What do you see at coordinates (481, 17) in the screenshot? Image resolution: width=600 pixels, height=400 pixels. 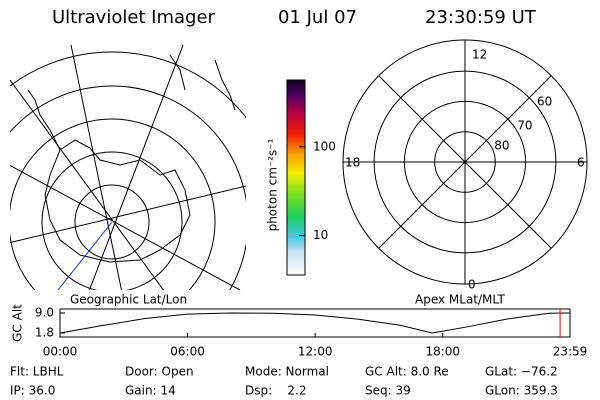 I see `time: 23:30:59 UT` at bounding box center [481, 17].